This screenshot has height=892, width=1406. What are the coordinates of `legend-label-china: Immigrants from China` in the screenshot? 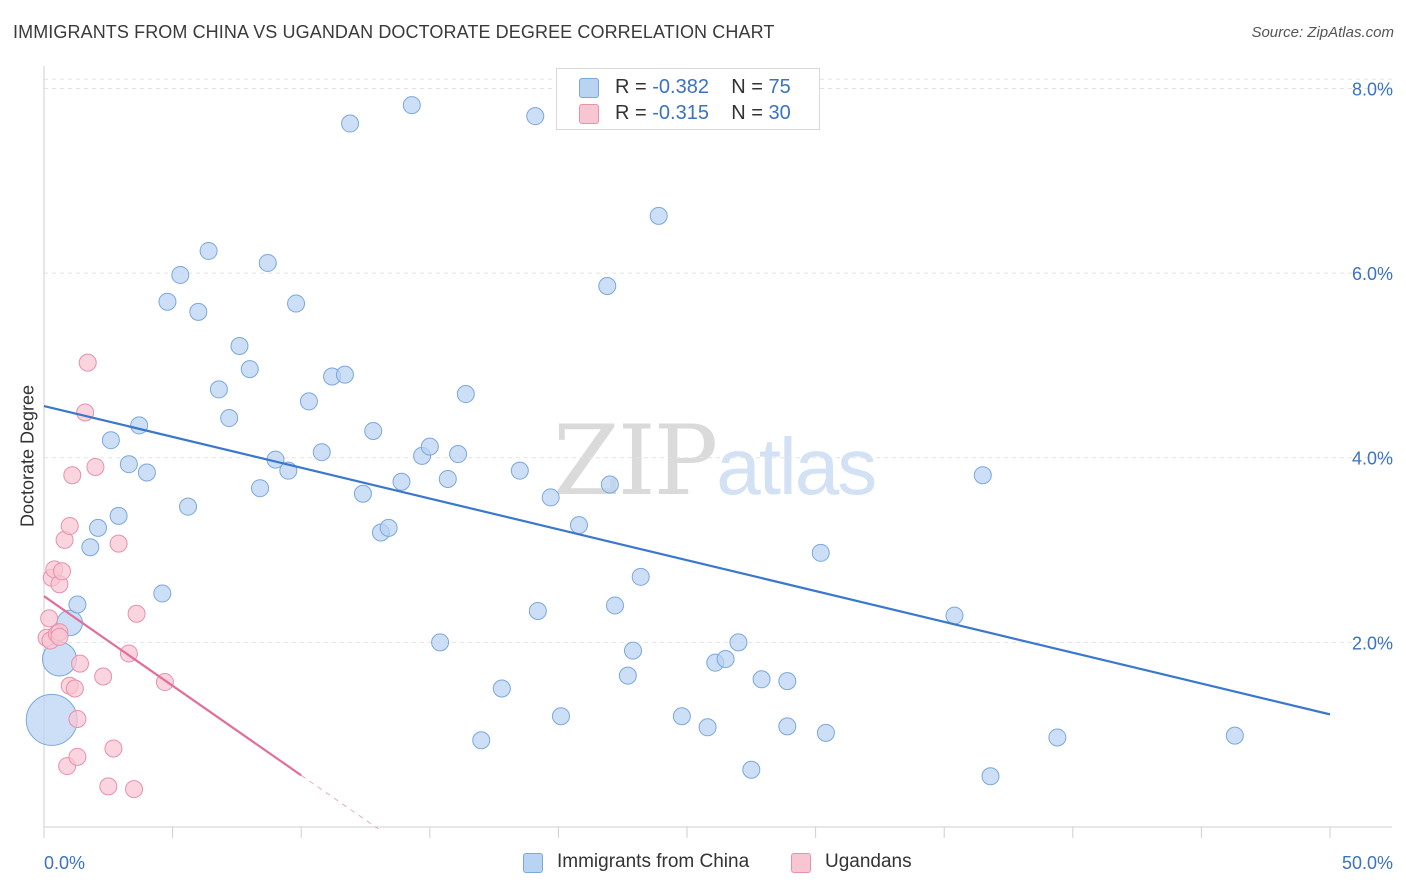 It's located at (653, 861).